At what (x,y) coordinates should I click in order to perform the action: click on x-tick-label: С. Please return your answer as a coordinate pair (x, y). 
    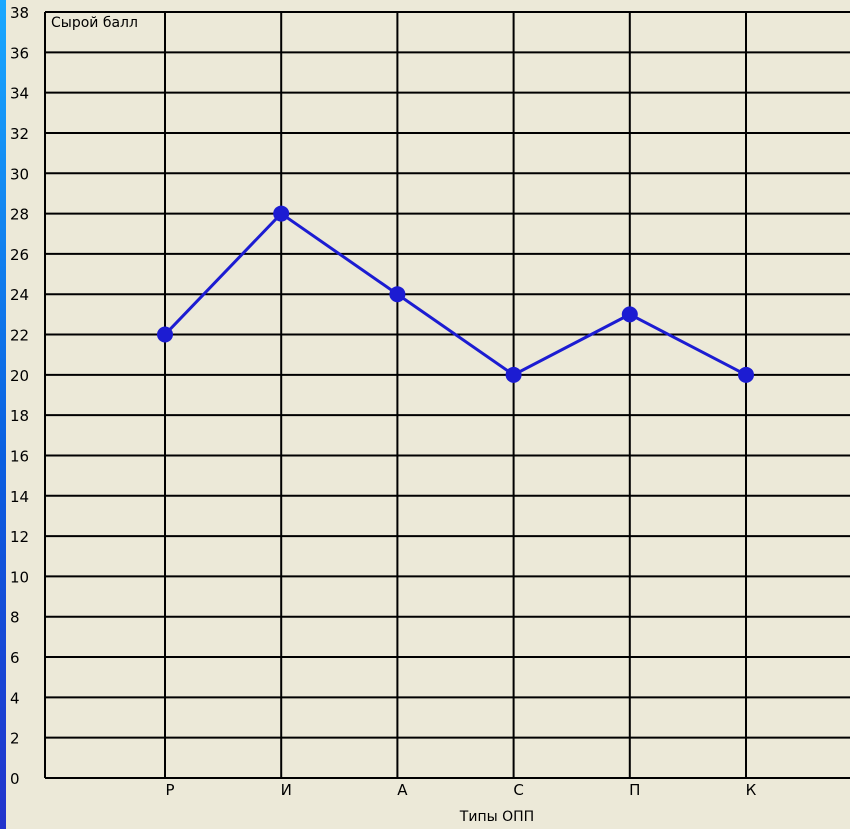
    Looking at the image, I should click on (518, 790).